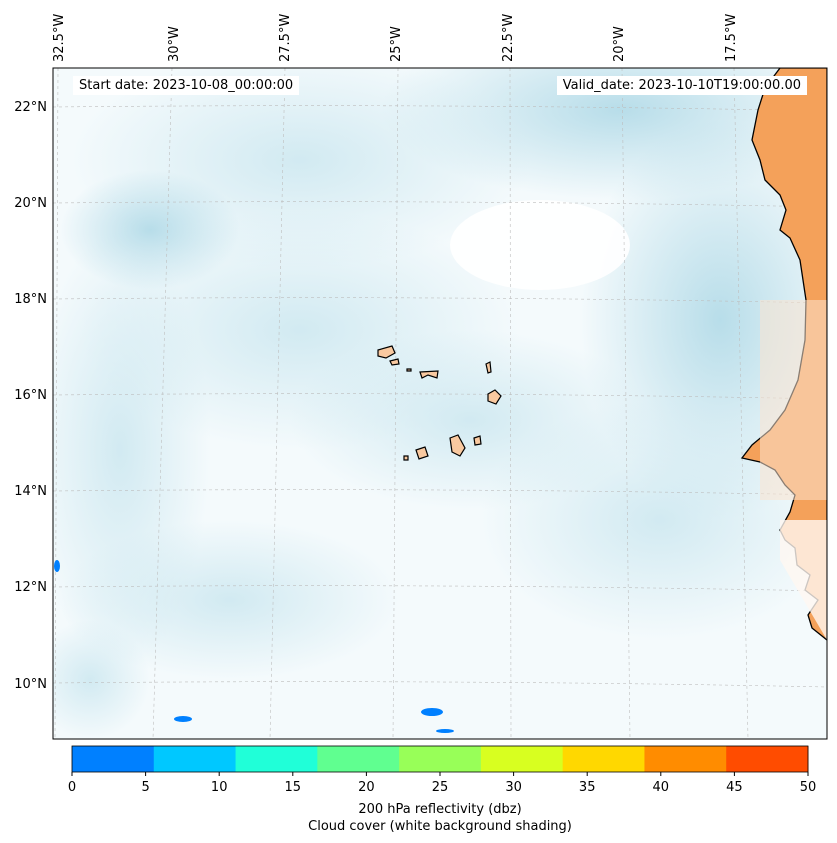 This screenshot has height=843, width=837. Describe the element at coordinates (681, 85) in the screenshot. I see `valid-date-label: Valid_date: 2023-10-10T19:00:00.00` at that location.